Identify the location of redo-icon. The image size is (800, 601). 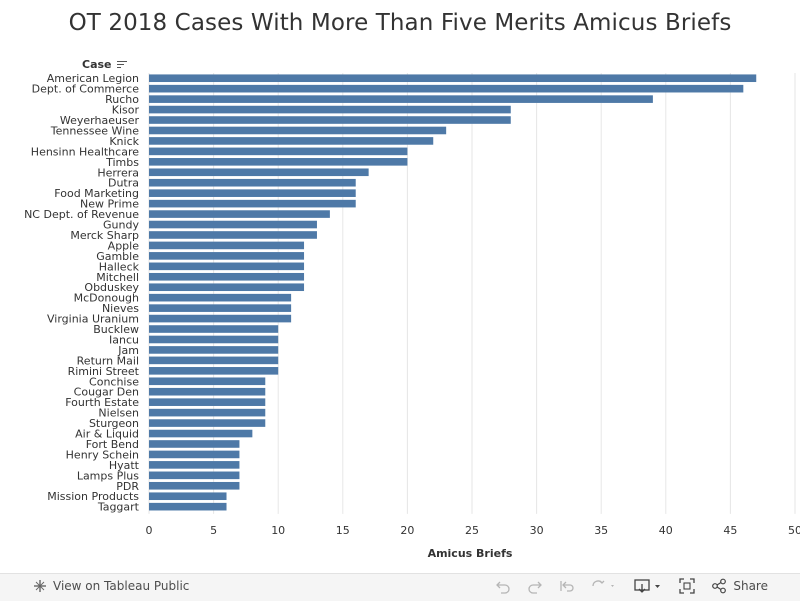
(535, 587).